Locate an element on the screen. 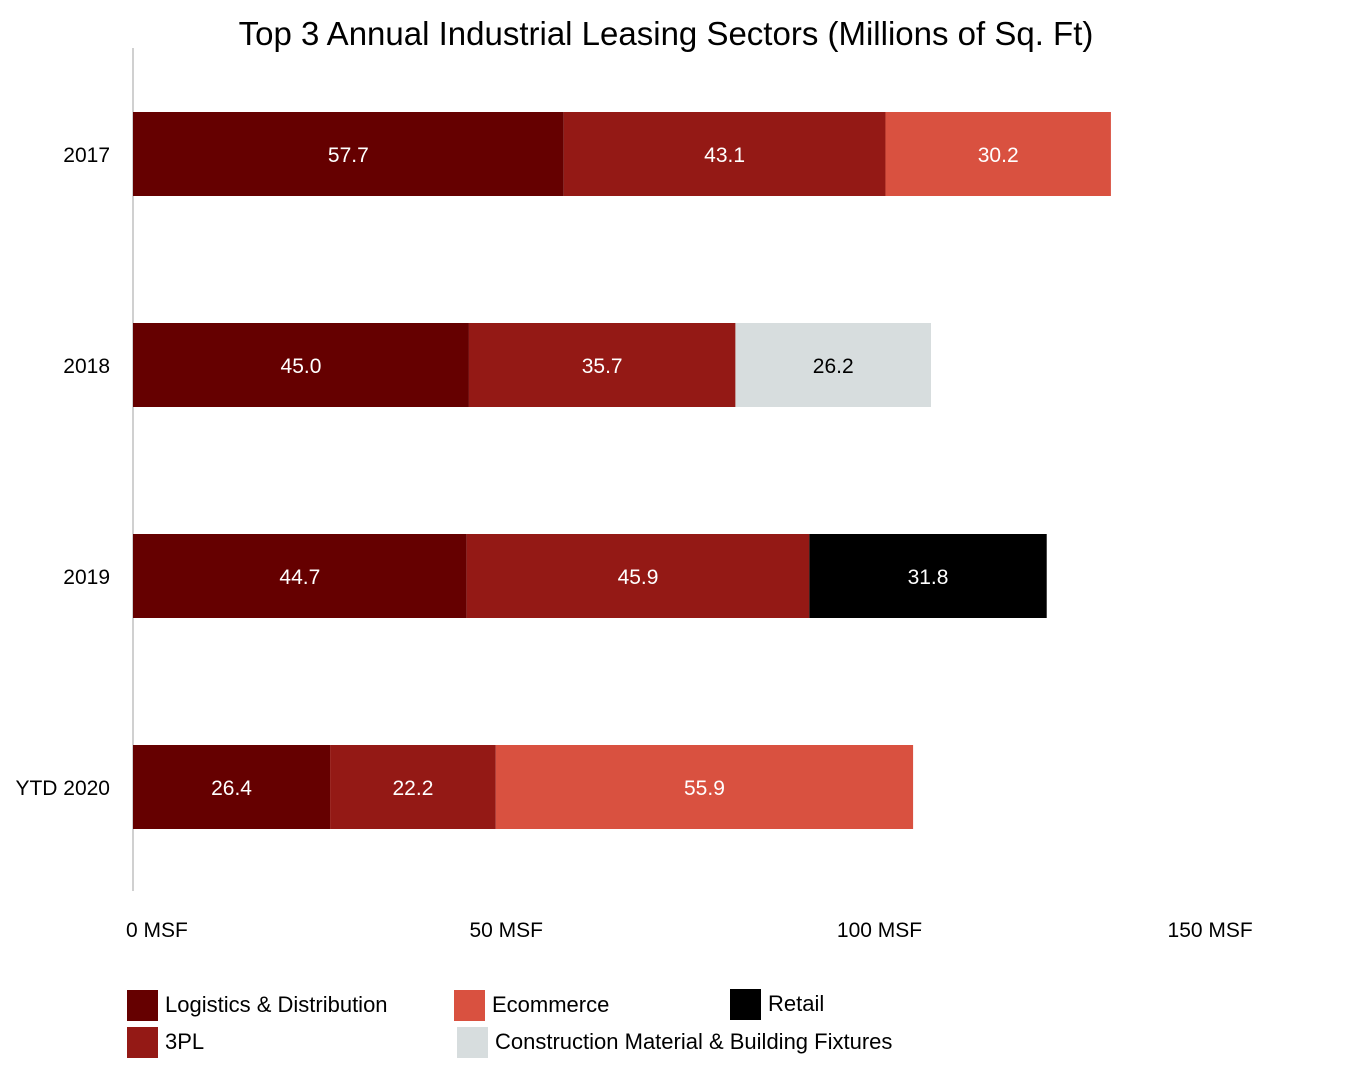 The height and width of the screenshot is (1071, 1364). bar-2019-3pl is located at coordinates (638, 576).